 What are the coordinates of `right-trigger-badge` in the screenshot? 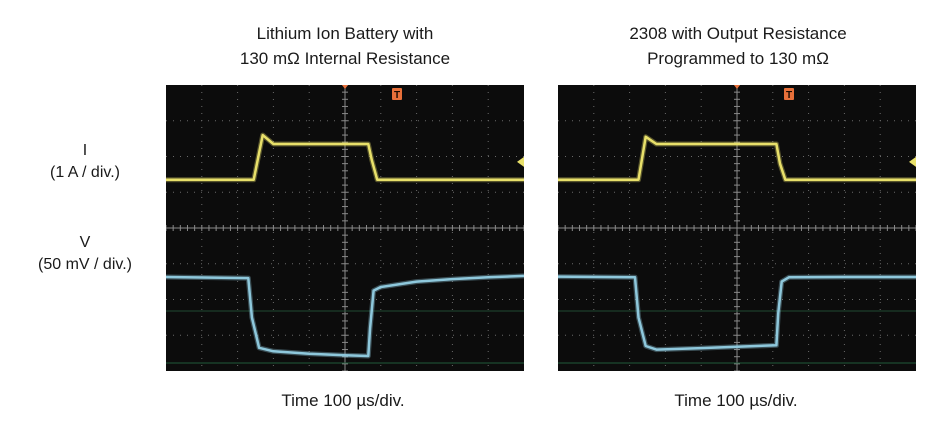 It's located at (789, 94).